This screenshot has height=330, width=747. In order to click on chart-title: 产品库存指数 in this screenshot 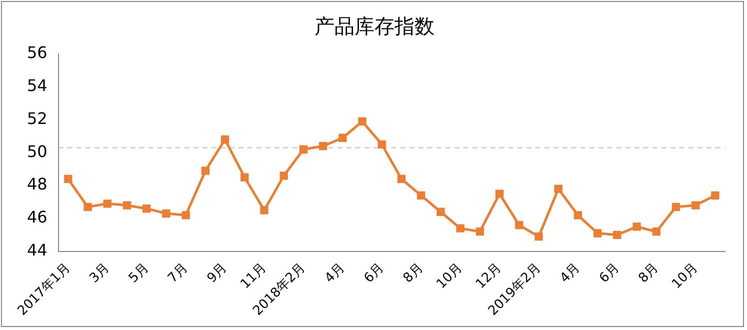, I will do `click(374, 26)`.